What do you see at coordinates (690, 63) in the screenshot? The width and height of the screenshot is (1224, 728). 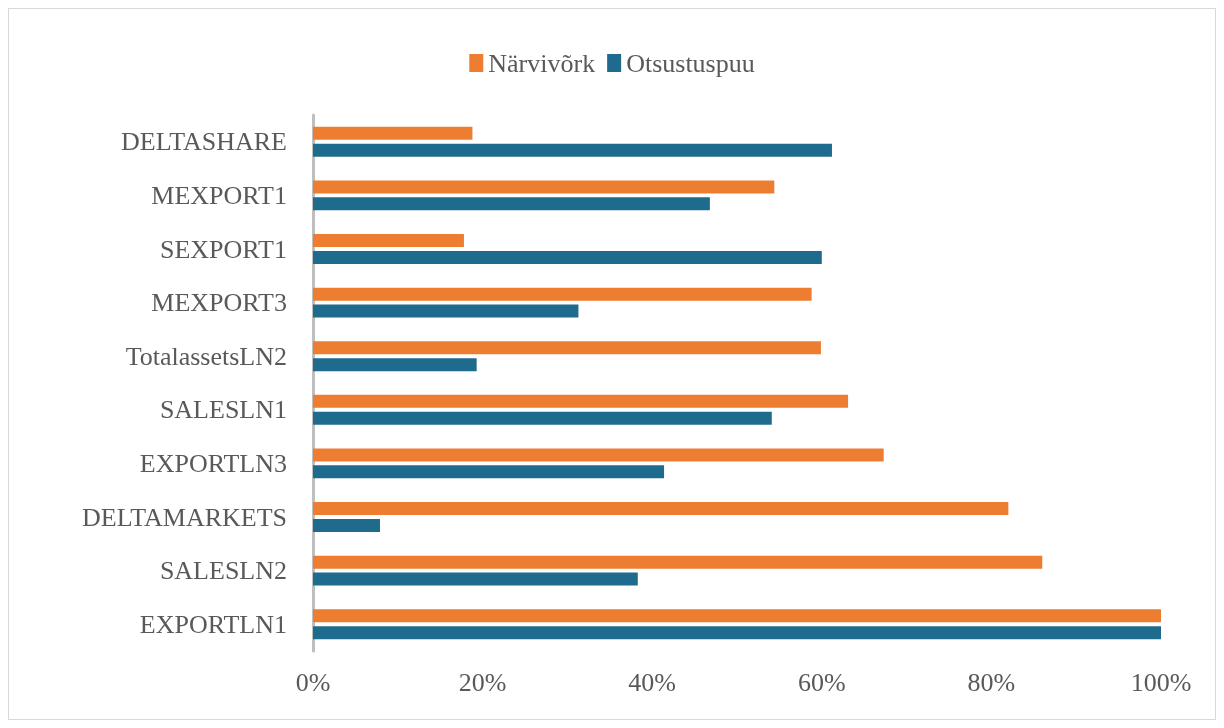 I see `legend-label: Otsustuspuu` at bounding box center [690, 63].